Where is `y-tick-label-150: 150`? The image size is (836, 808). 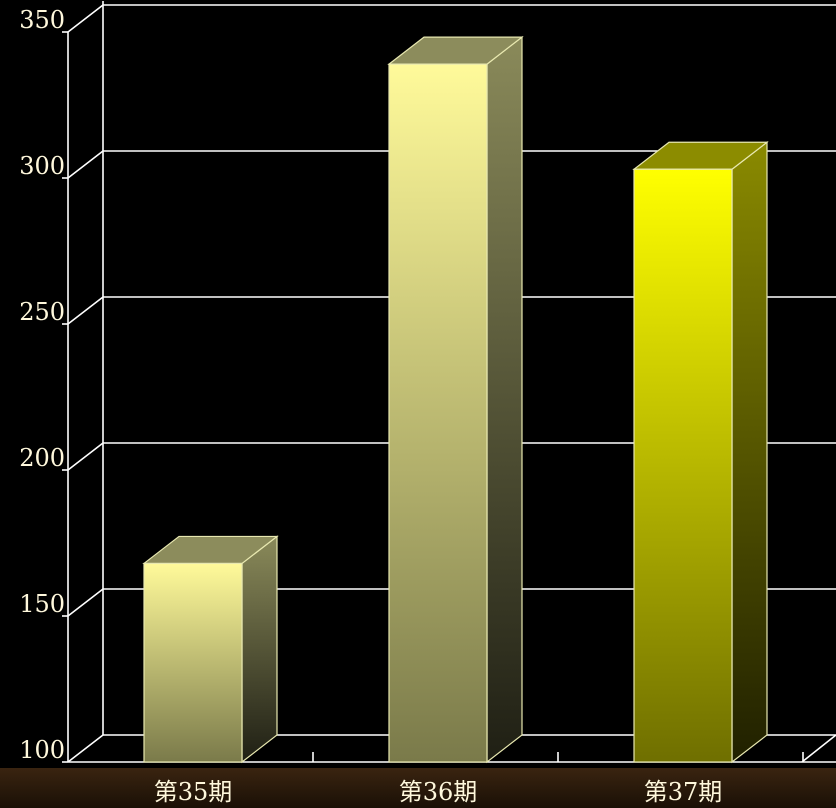 y-tick-label-150: 150 is located at coordinates (42, 604).